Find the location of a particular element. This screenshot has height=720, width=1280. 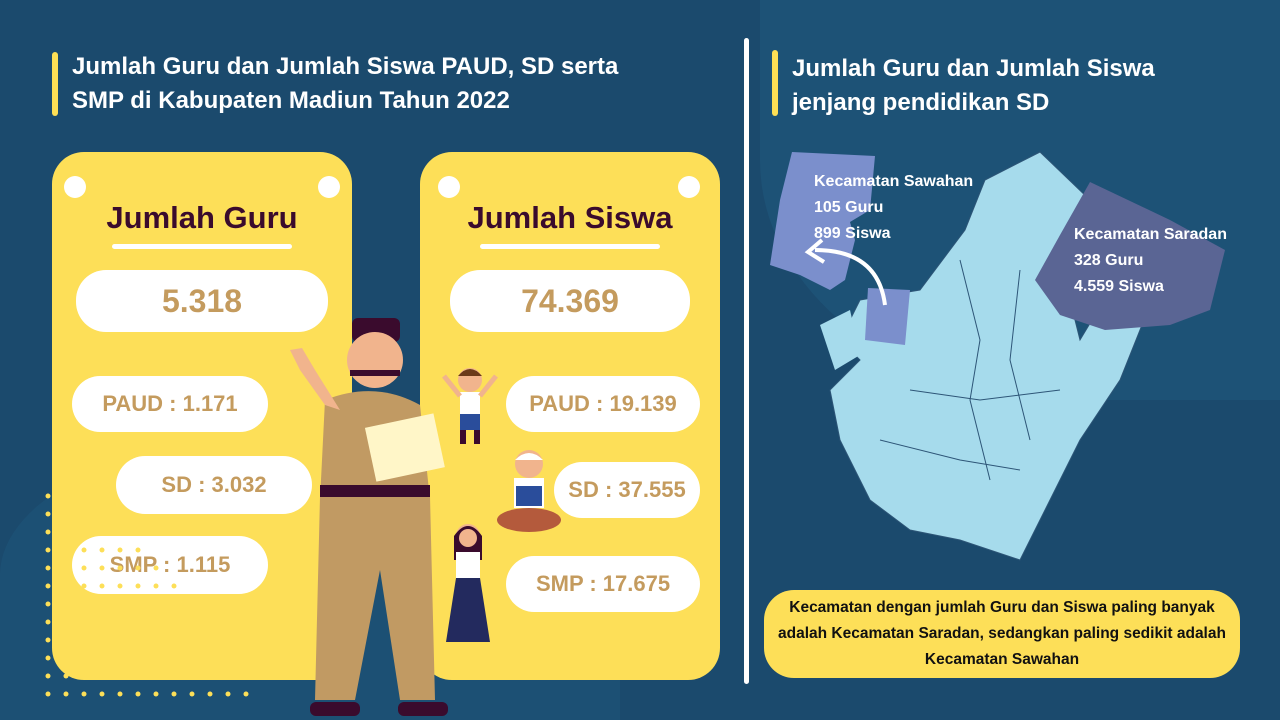

student-girl-illustration is located at coordinates (468, 583).